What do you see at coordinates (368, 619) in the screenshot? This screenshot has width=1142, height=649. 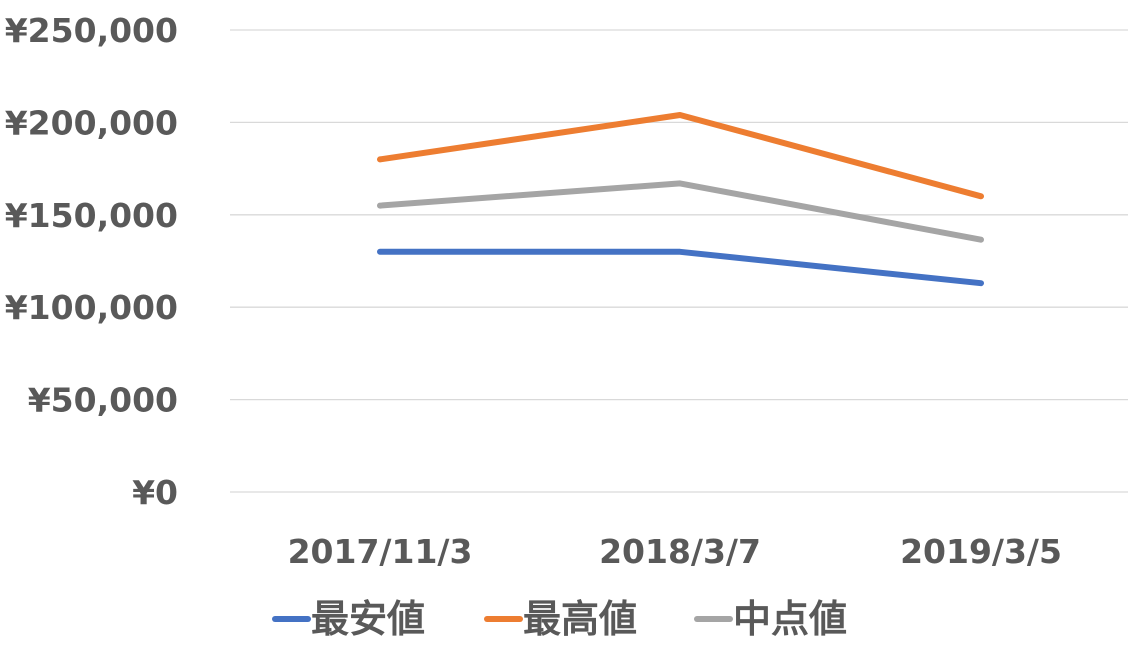 I see `legend-label: 最安値` at bounding box center [368, 619].